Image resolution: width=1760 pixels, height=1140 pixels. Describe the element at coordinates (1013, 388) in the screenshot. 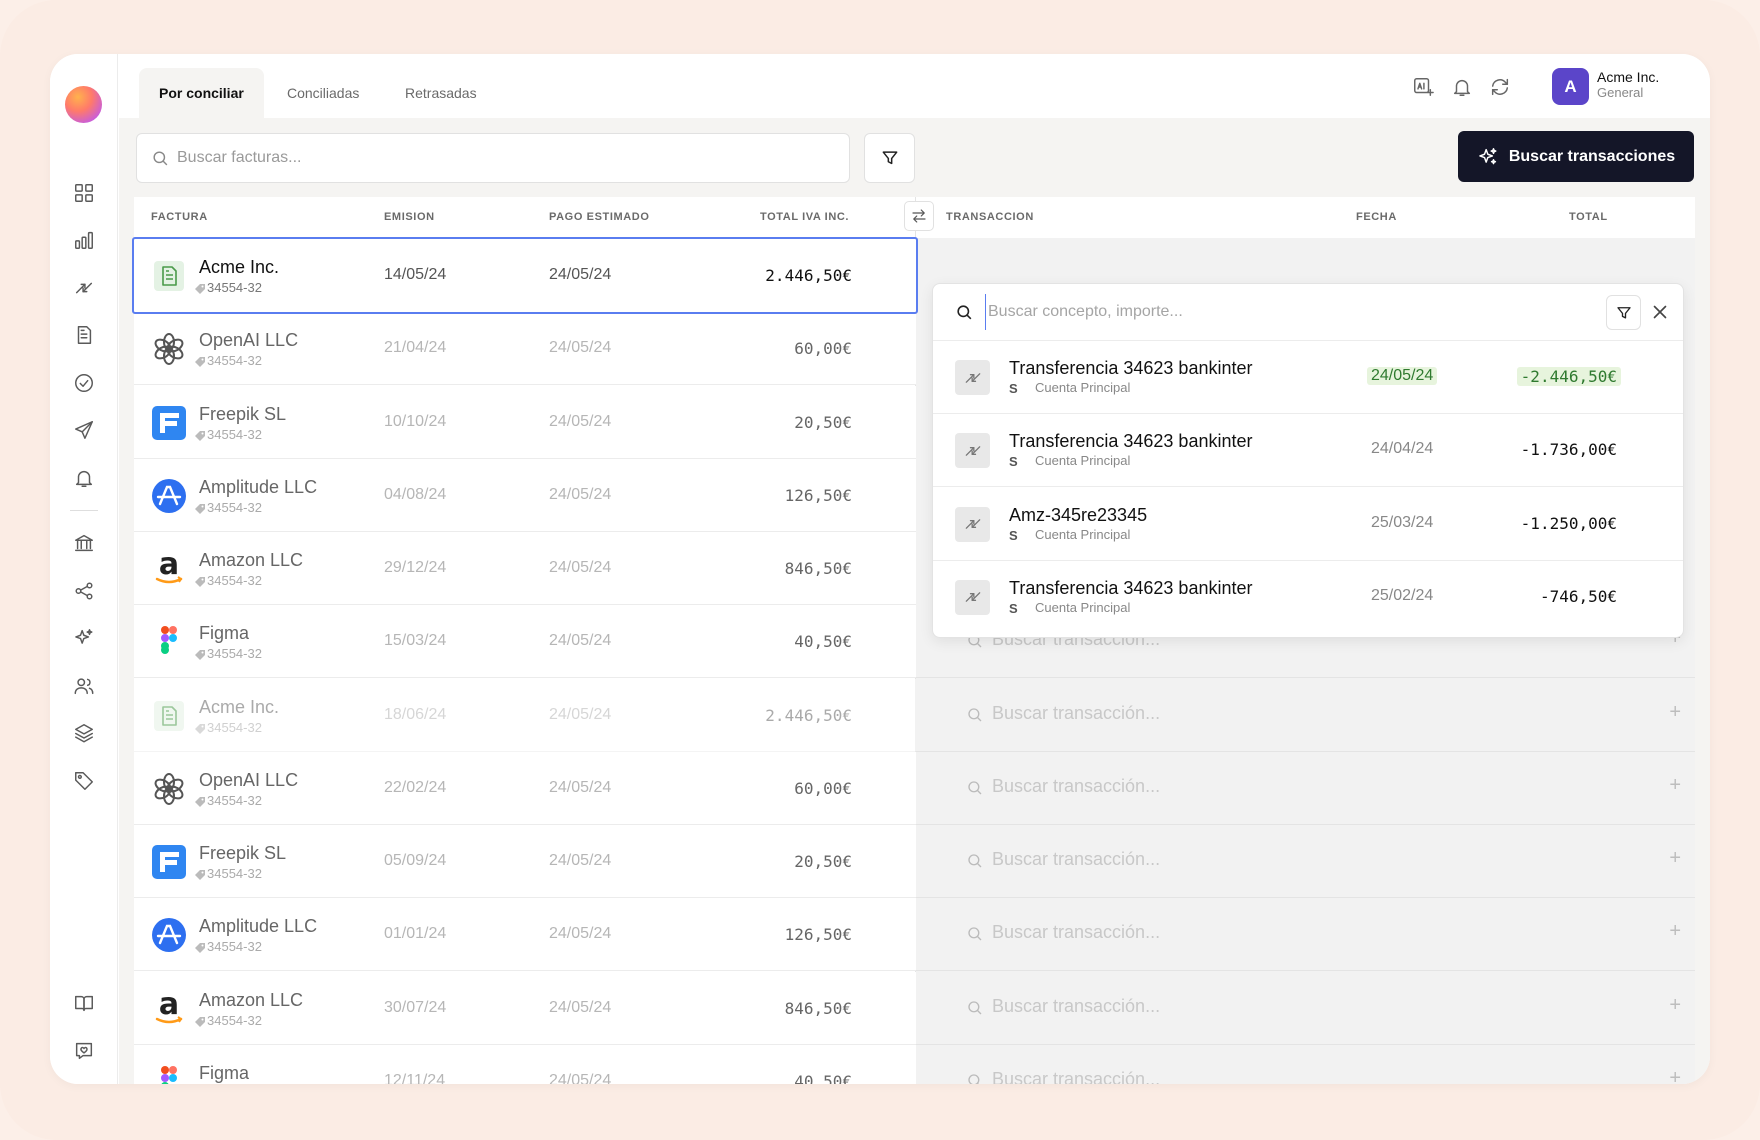

I see `bank-logo: S` at that location.